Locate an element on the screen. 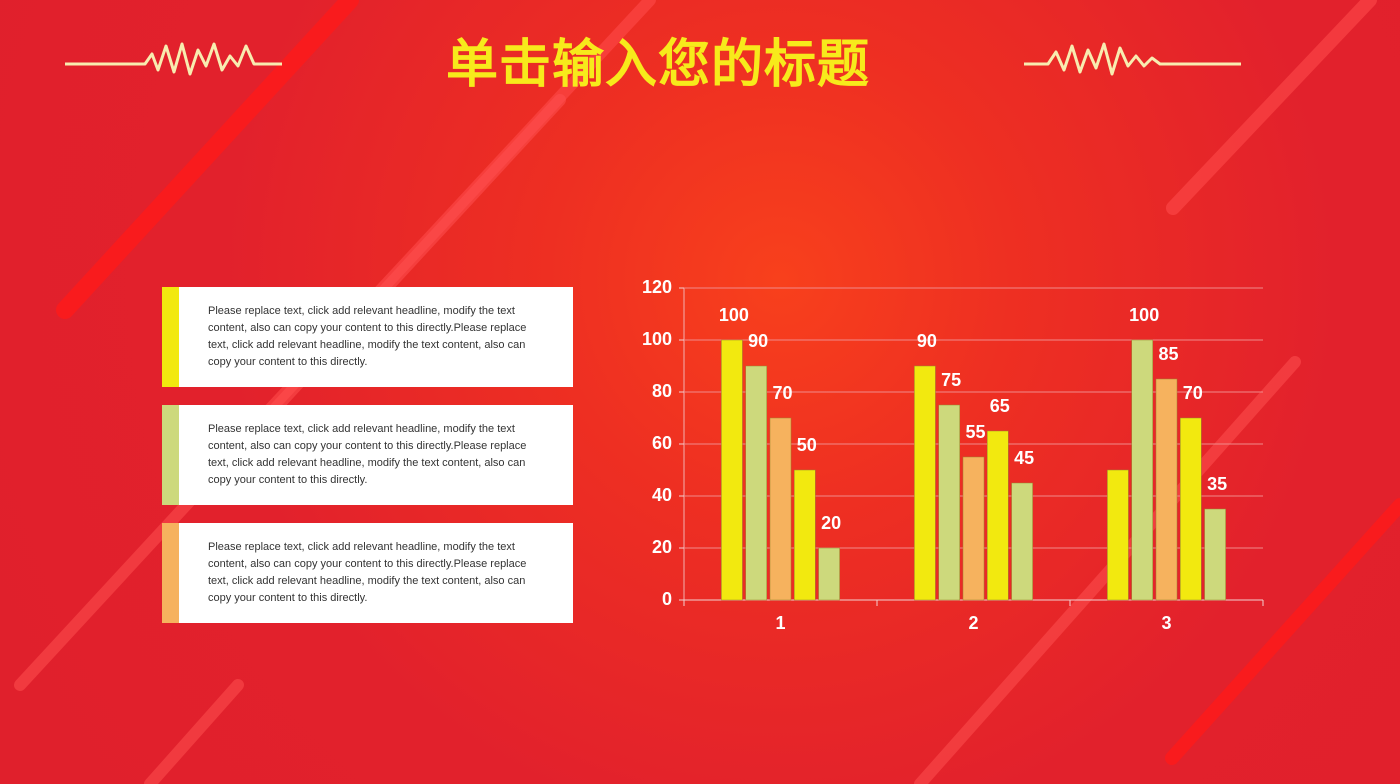 The image size is (1400, 784). data-label: 35 is located at coordinates (1217, 484).